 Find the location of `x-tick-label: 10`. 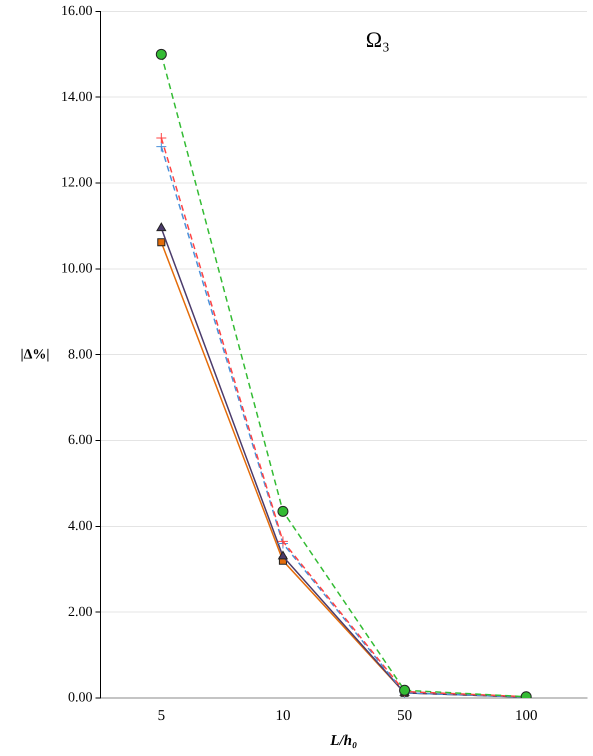

x-tick-label: 10 is located at coordinates (282, 716).